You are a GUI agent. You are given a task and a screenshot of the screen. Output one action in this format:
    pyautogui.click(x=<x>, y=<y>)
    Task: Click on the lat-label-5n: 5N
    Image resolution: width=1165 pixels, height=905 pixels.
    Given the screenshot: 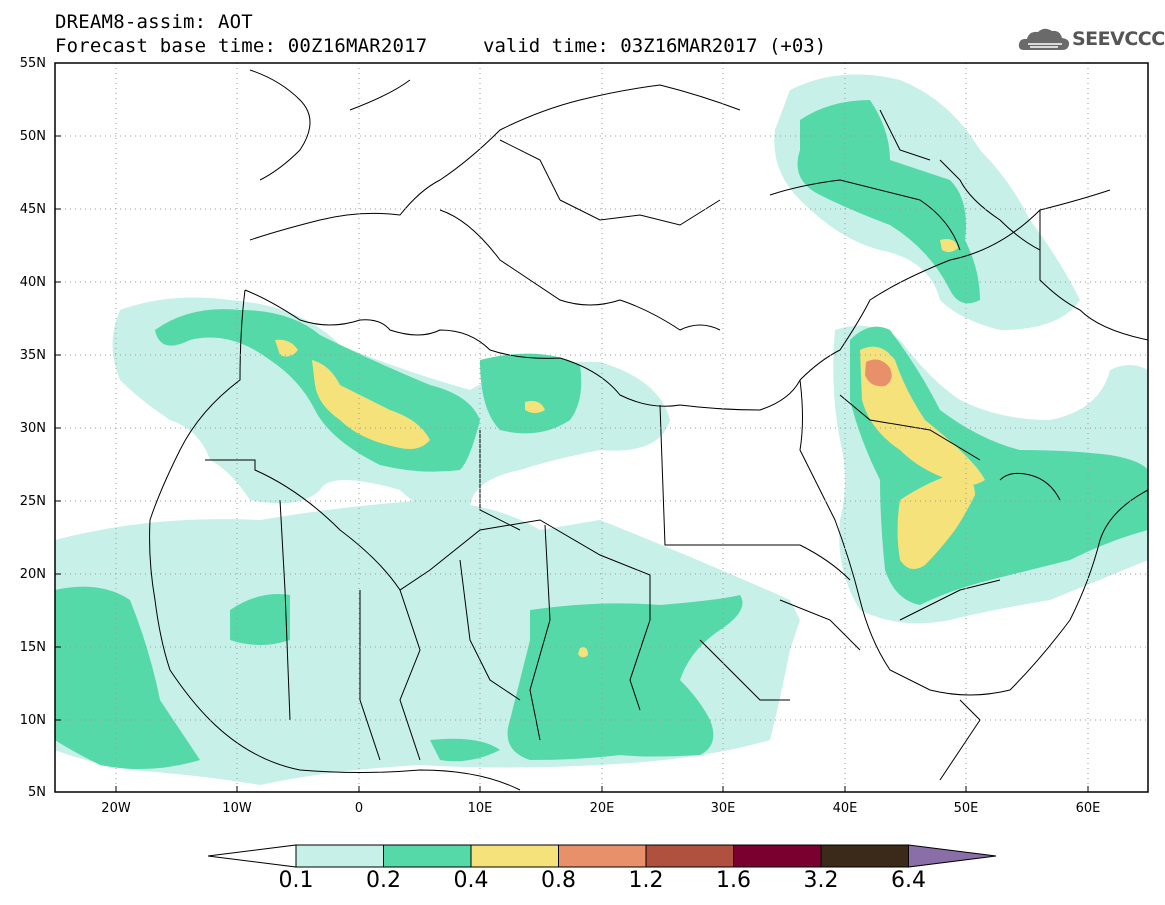 What is the action you would take?
    pyautogui.click(x=37, y=792)
    